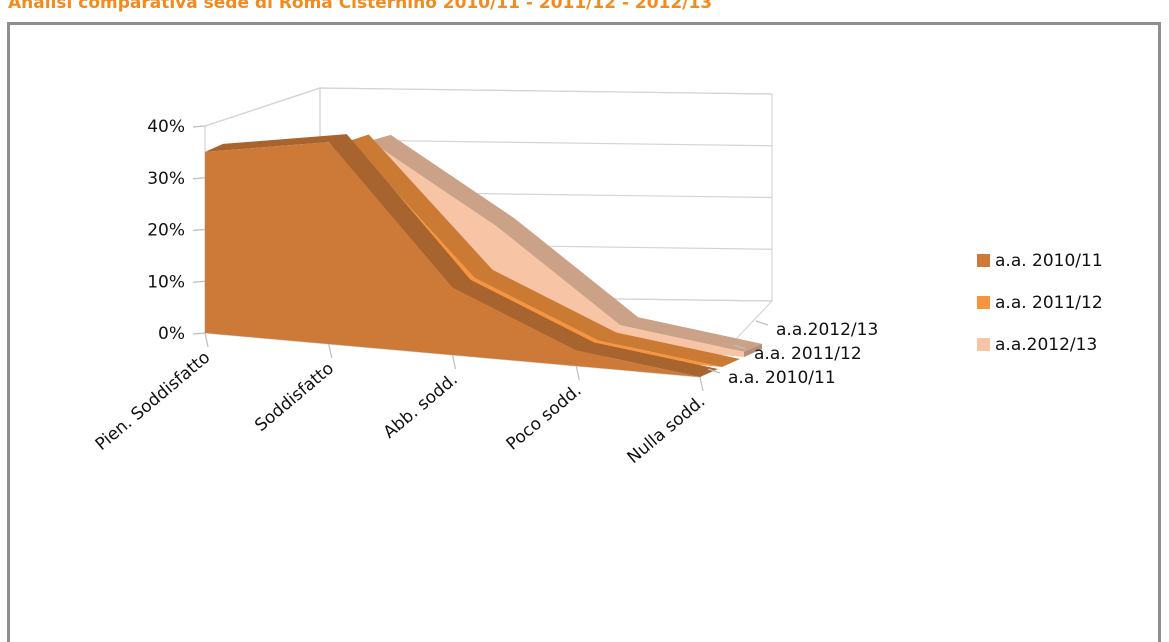 The image size is (1169, 642). I want to click on category-label: Poco sodd., so click(544, 418).